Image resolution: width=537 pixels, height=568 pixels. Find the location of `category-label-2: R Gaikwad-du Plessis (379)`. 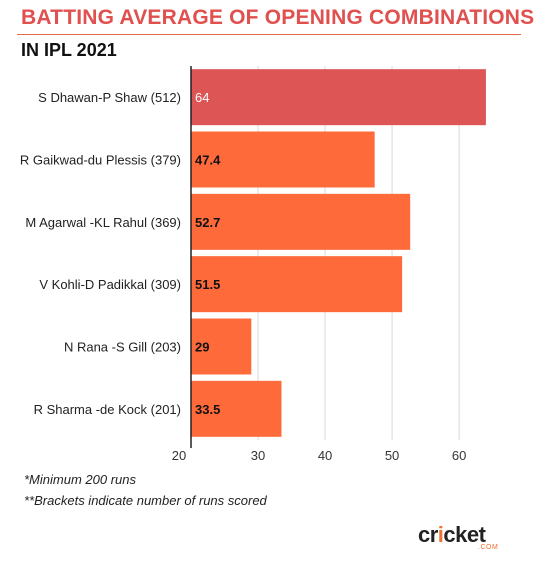

category-label-2: R Gaikwad-du Plessis (379) is located at coordinates (100, 160).